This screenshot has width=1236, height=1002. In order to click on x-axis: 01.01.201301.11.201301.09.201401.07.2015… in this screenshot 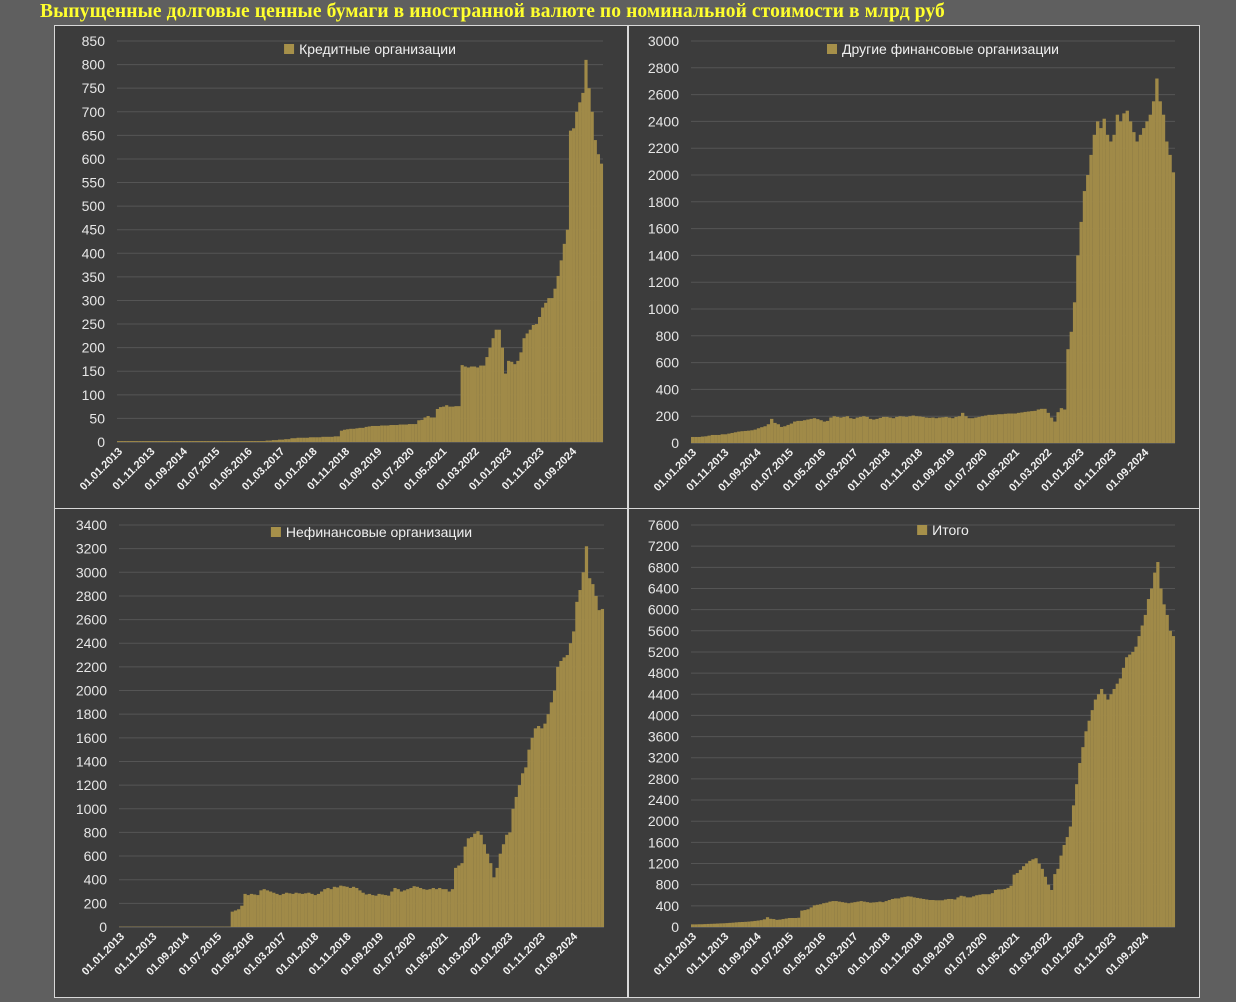, I will do `click(902, 470)`.